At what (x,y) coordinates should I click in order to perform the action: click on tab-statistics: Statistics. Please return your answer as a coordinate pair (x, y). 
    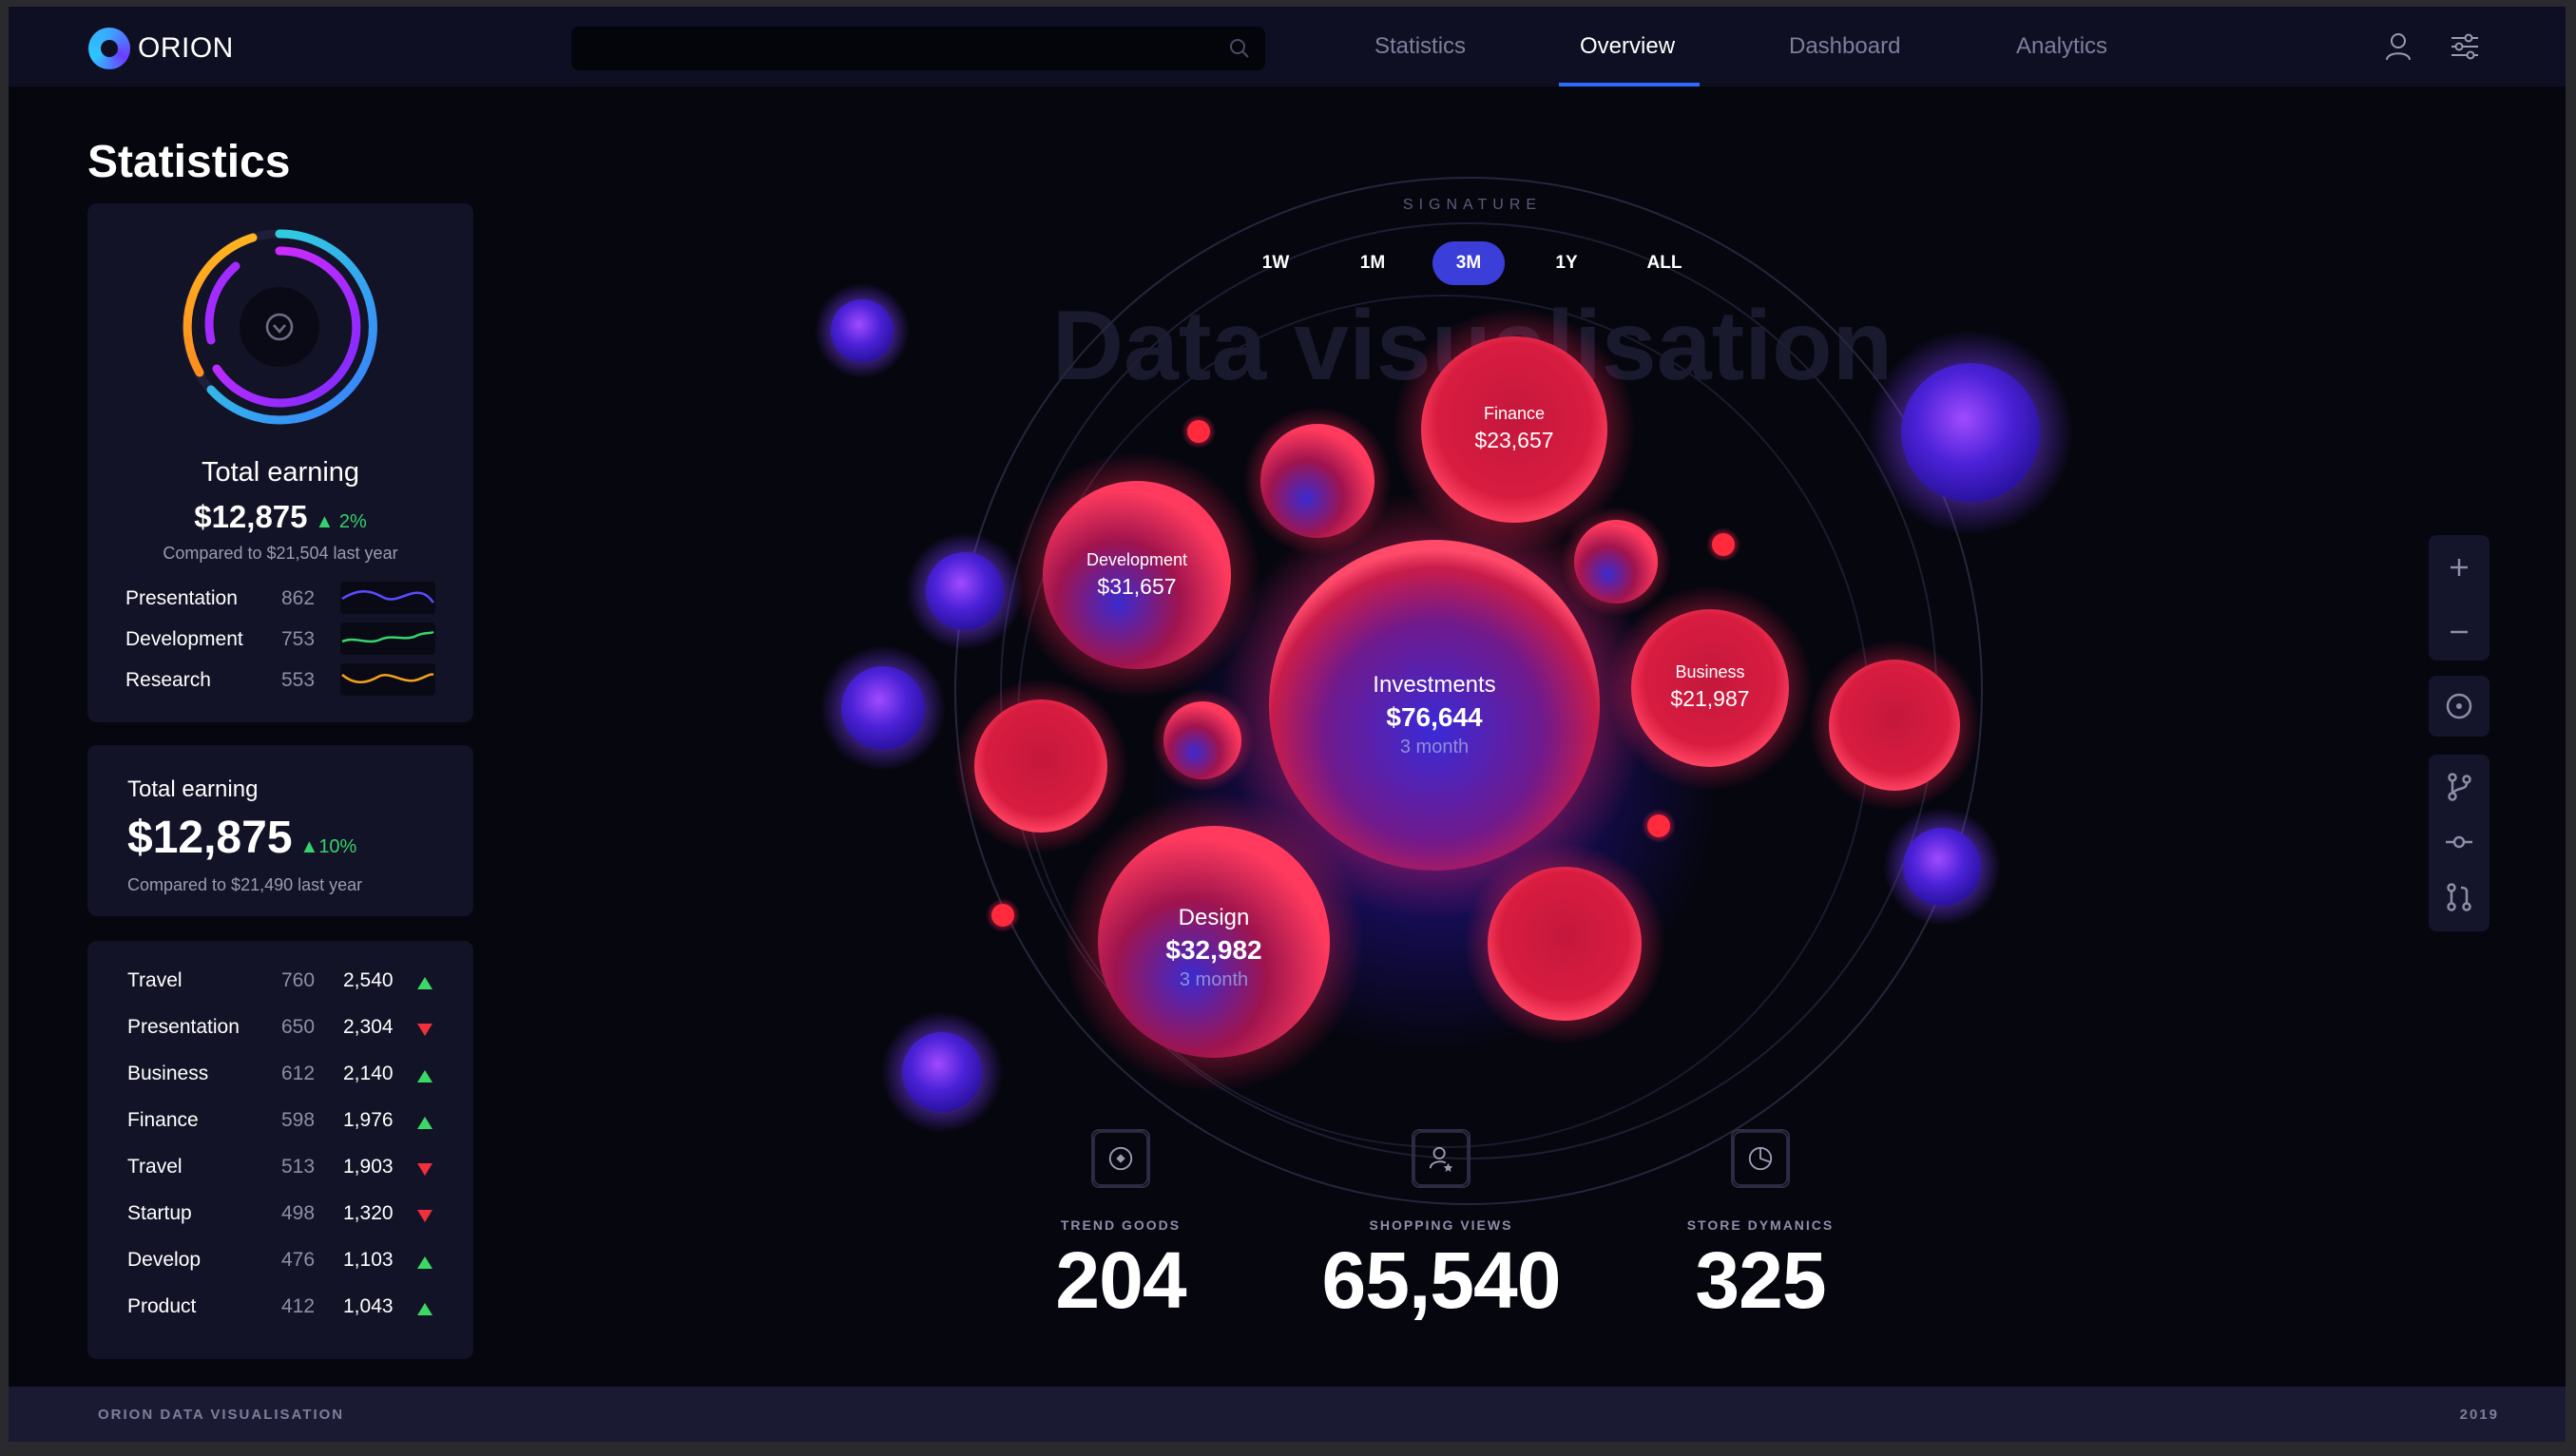
    Looking at the image, I should click on (1421, 46).